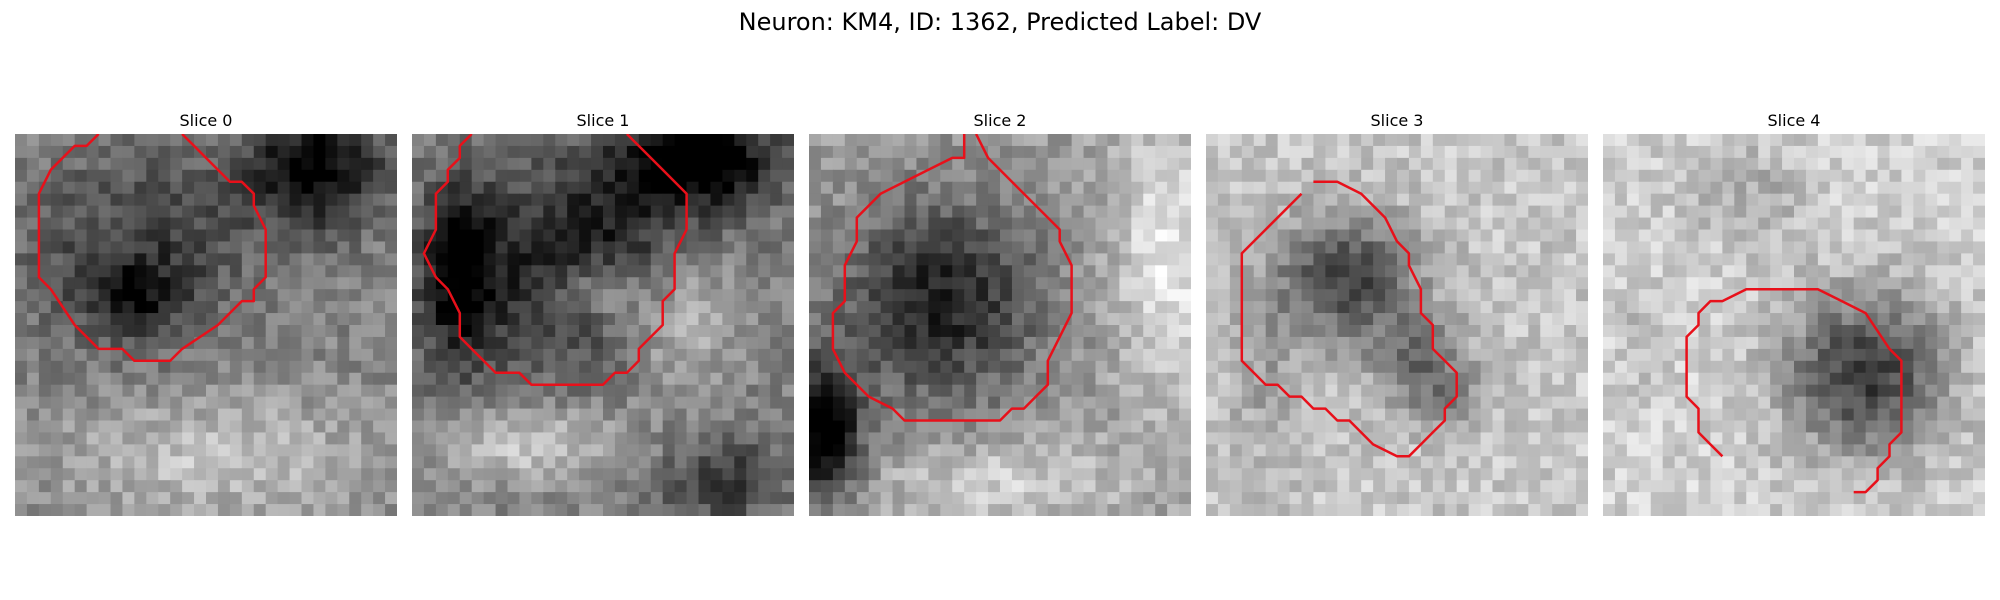 The image size is (2000, 600). I want to click on slice-panel: Slice 4, so click(1794, 312).